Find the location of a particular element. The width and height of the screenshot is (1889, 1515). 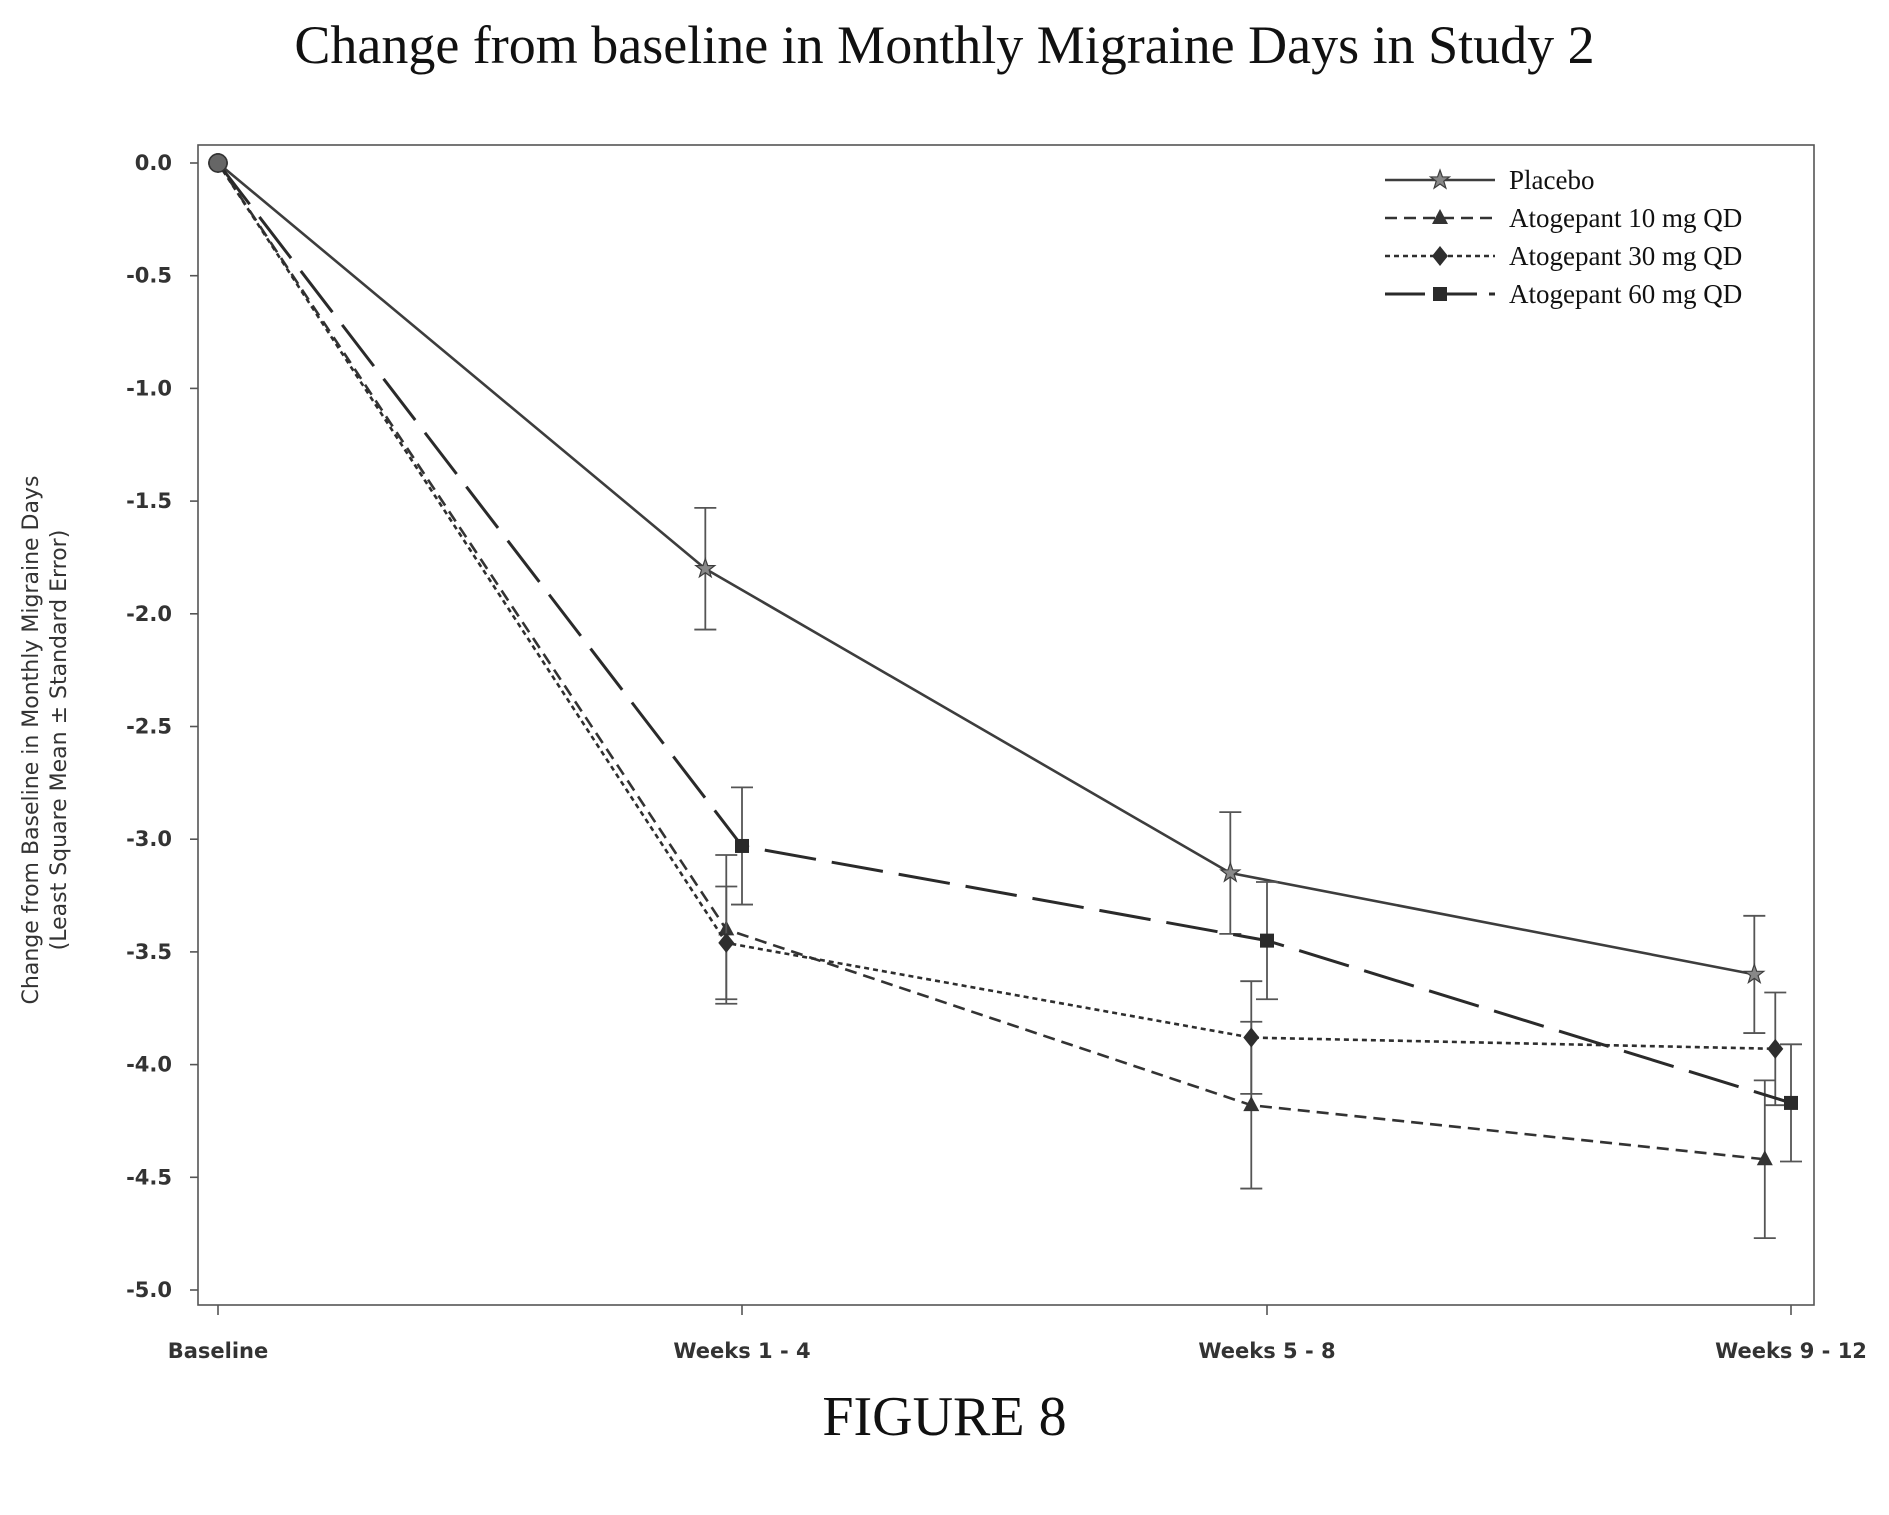

y-tick-label: -3.0 is located at coordinates (149, 839).